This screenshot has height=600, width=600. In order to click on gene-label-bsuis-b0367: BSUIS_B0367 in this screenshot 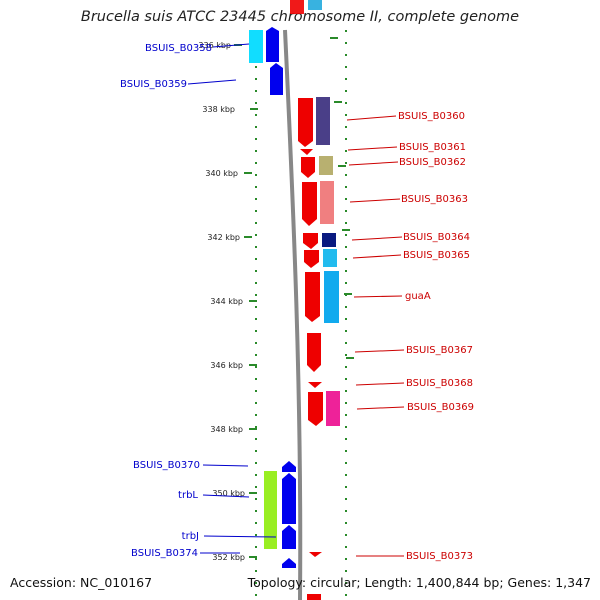, I will do `click(439, 350)`.